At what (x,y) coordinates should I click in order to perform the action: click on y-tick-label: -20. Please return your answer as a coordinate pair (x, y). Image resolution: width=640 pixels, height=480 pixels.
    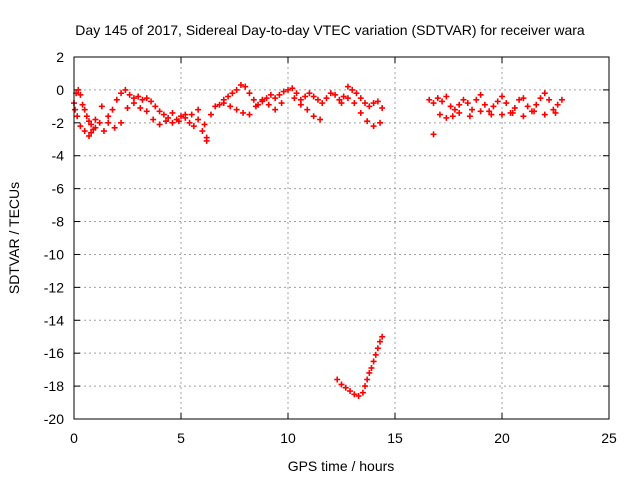
    Looking at the image, I should click on (54, 419).